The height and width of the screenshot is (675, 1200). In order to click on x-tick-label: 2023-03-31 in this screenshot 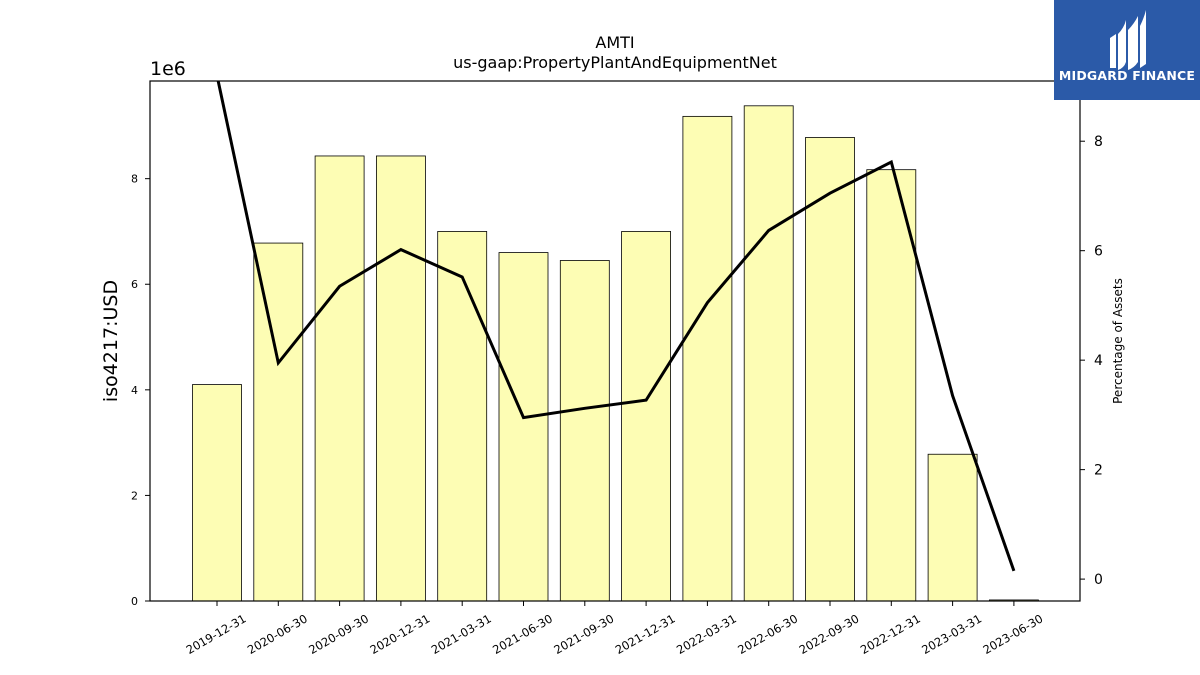, I will do `click(951, 634)`.